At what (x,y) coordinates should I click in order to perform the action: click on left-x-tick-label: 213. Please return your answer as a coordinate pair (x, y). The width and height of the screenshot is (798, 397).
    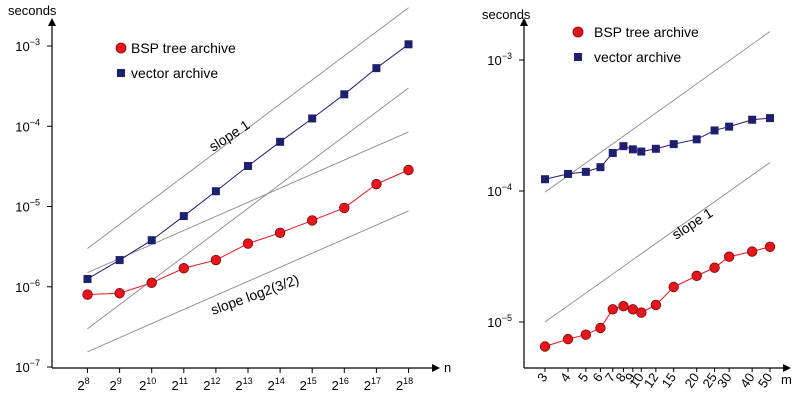
    Looking at the image, I should click on (243, 384).